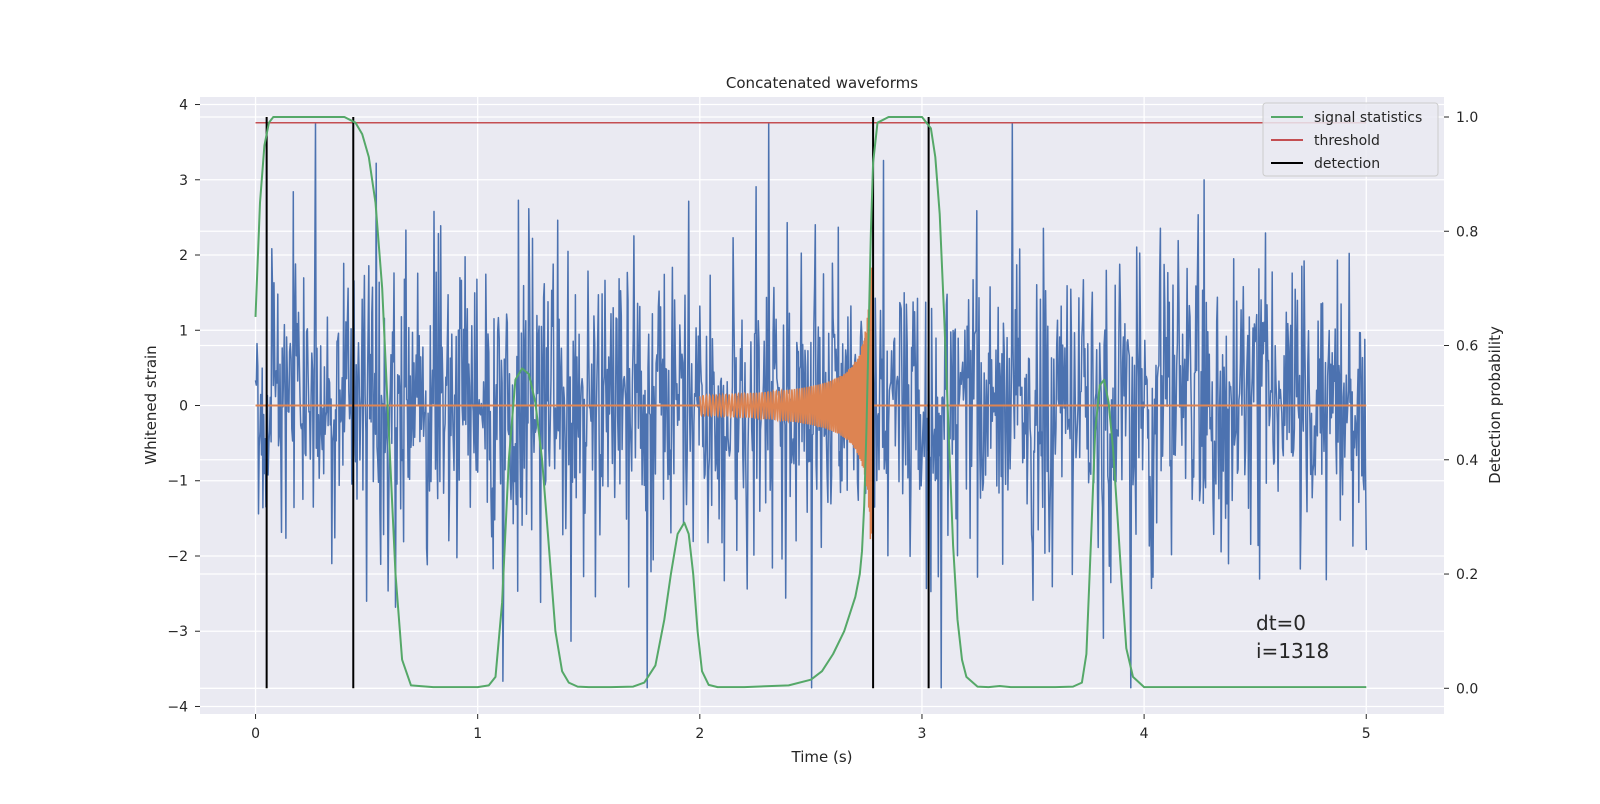 The image size is (1600, 804). Describe the element at coordinates (1347, 141) in the screenshot. I see `legend-label: threshold` at that location.